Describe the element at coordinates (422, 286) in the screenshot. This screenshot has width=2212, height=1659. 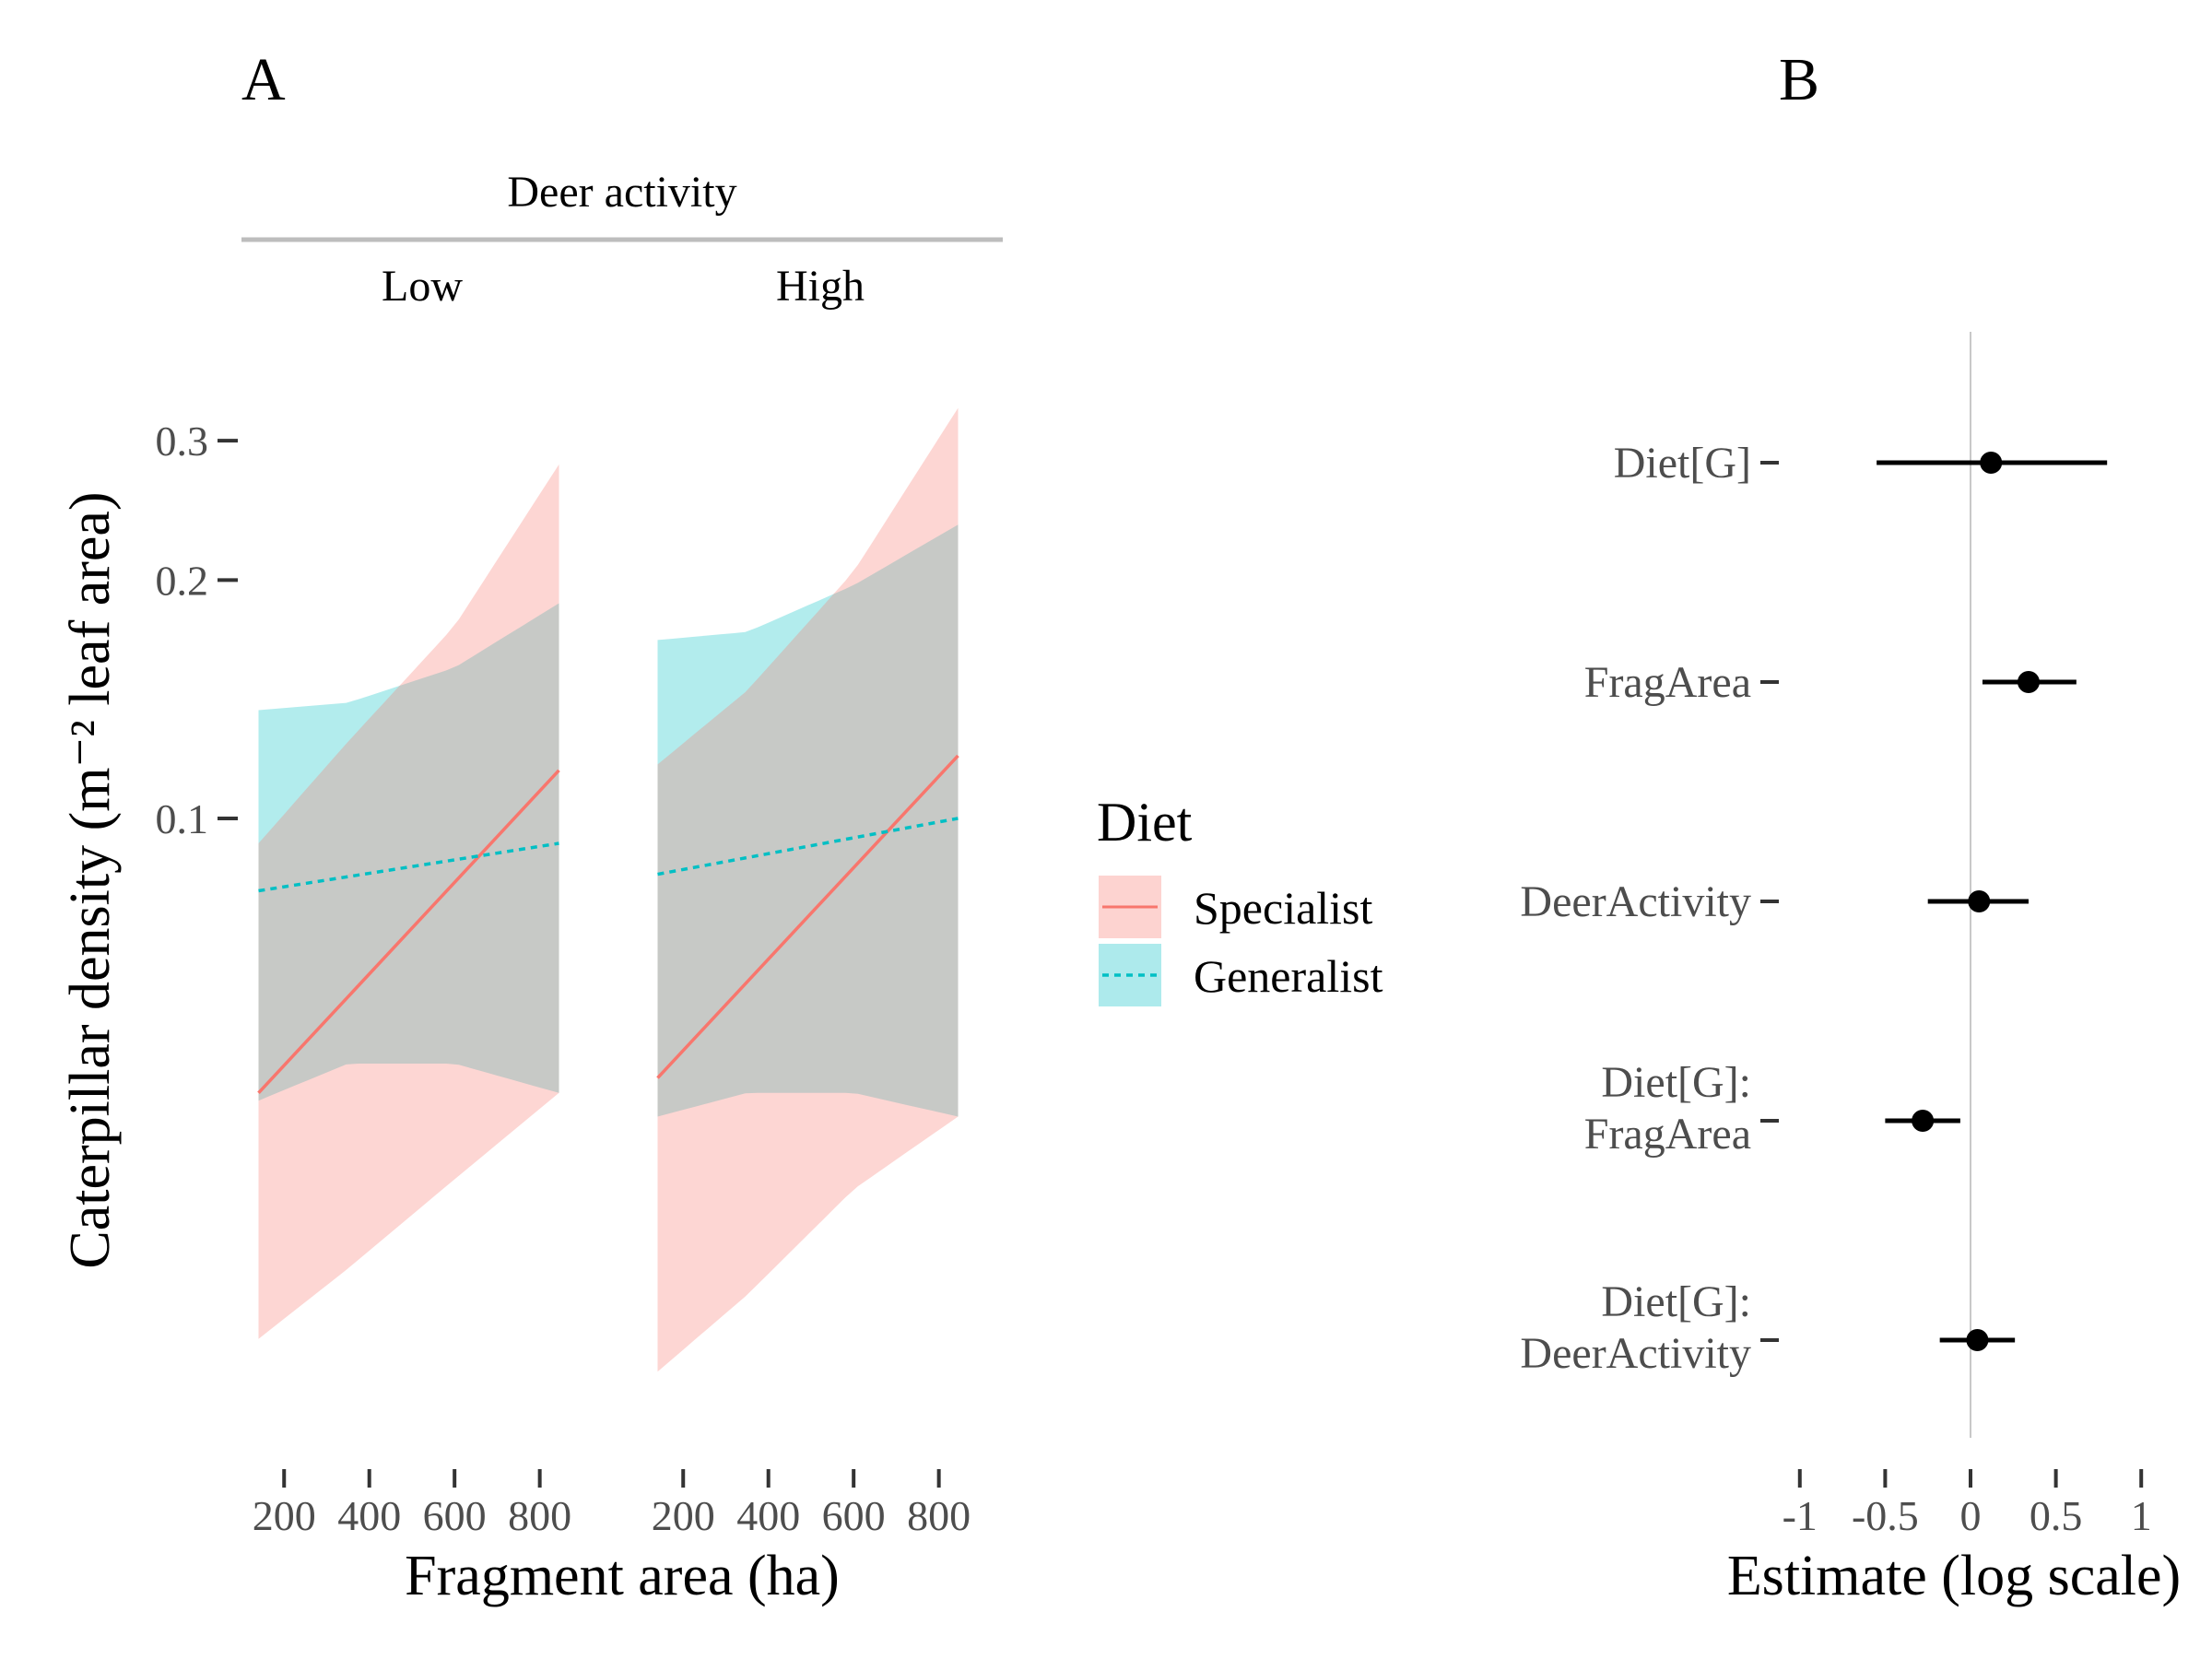
I see `facet-label-low: Low` at that location.